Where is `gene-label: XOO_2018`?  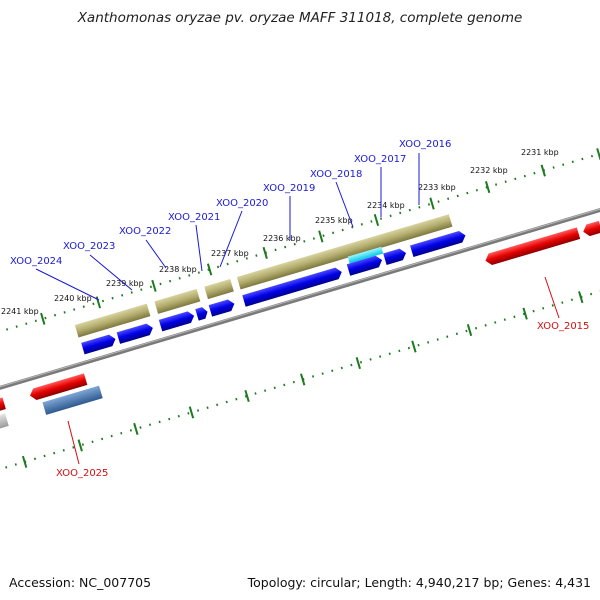 gene-label: XOO_2018 is located at coordinates (336, 174).